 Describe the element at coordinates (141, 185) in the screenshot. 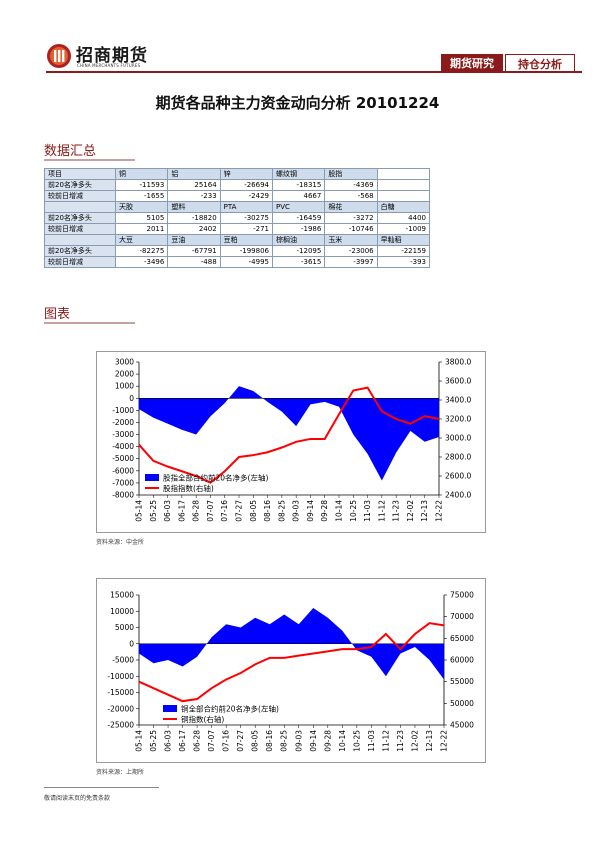

I see `table-cell: -11593` at that location.